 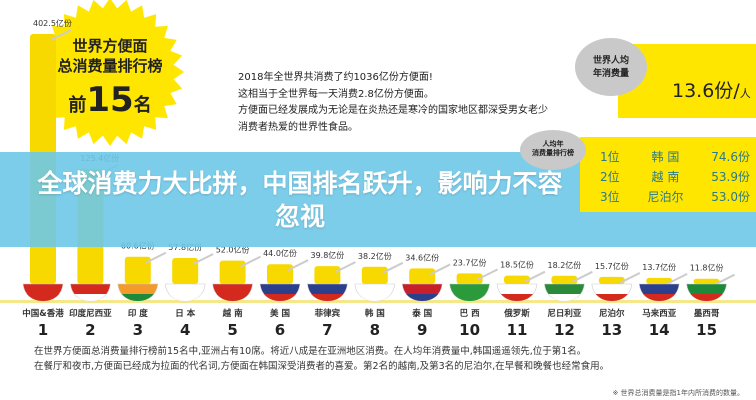 What do you see at coordinates (375, 256) in the screenshot?
I see `value-label: 38.2亿份` at bounding box center [375, 256].